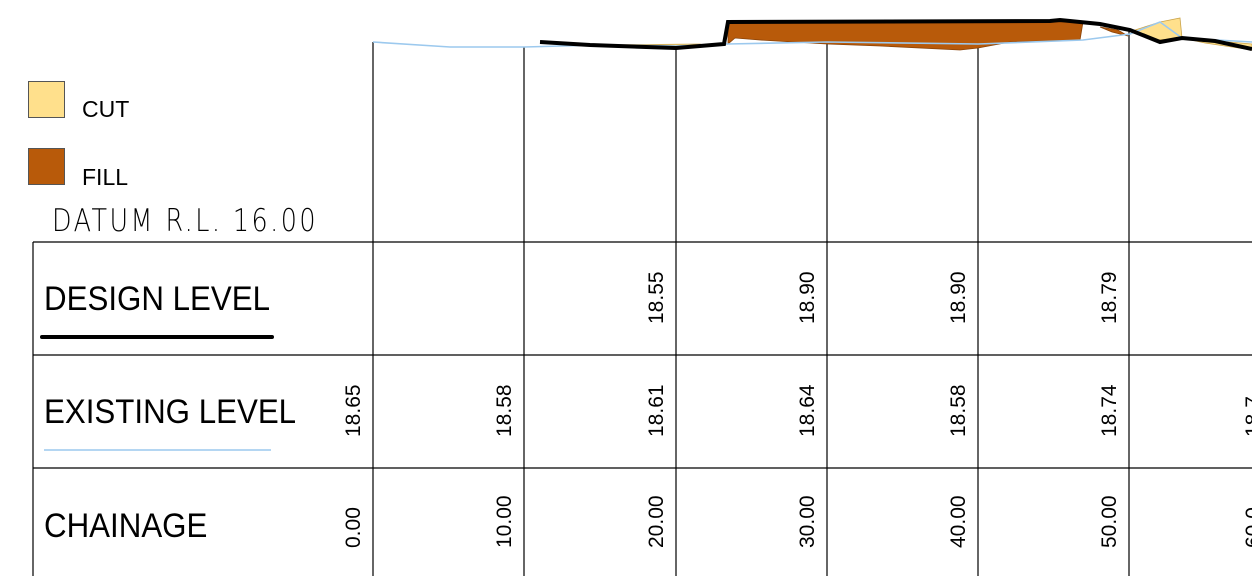 The width and height of the screenshot is (1252, 576). What do you see at coordinates (1109, 410) in the screenshot?
I see `existing-level-value: 18.74` at bounding box center [1109, 410].